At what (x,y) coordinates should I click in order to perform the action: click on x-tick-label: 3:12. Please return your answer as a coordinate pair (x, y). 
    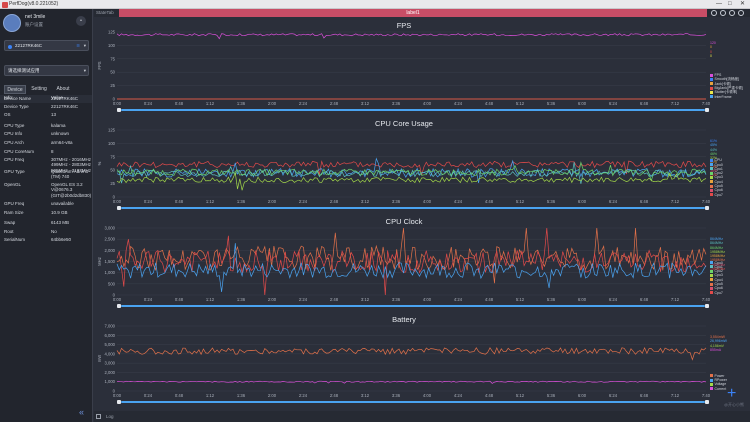
    Looking at the image, I should click on (365, 299).